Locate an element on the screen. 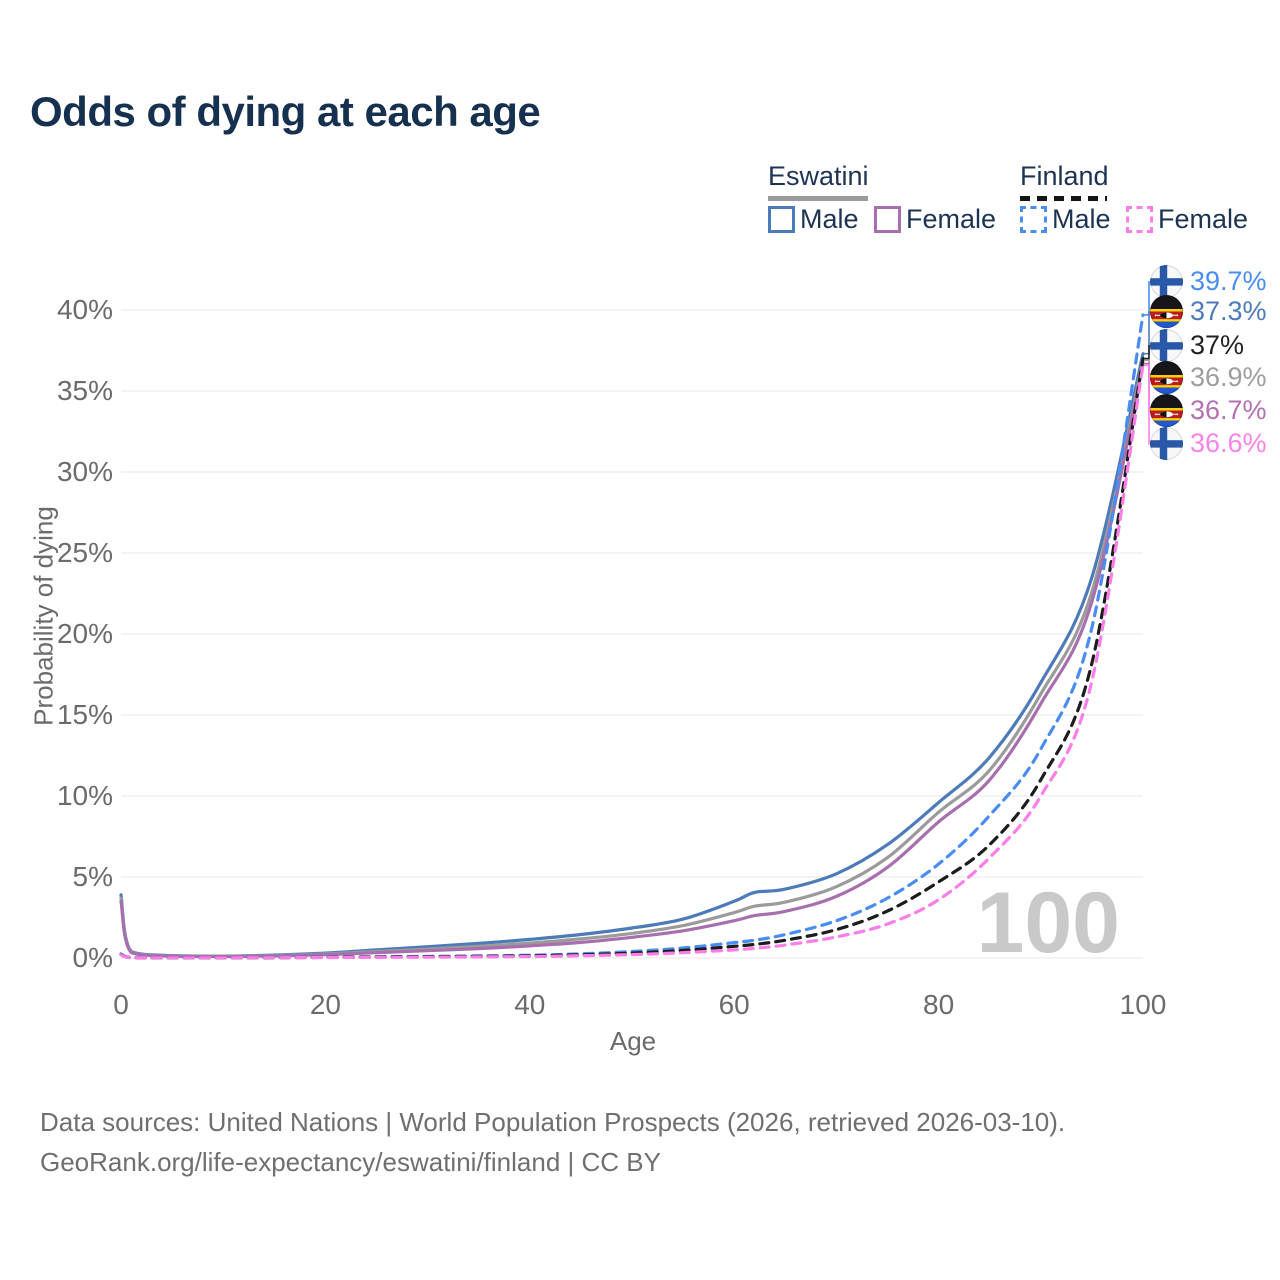 Image resolution: width=1280 pixels, height=1280 pixels. solid-line-swatch is located at coordinates (818, 198).